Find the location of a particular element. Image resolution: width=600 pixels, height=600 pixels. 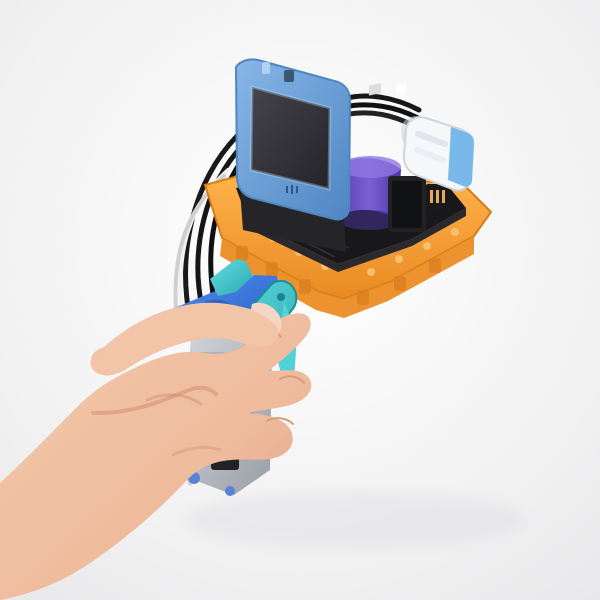

sensor-module-icon is located at coordinates (438, 154).